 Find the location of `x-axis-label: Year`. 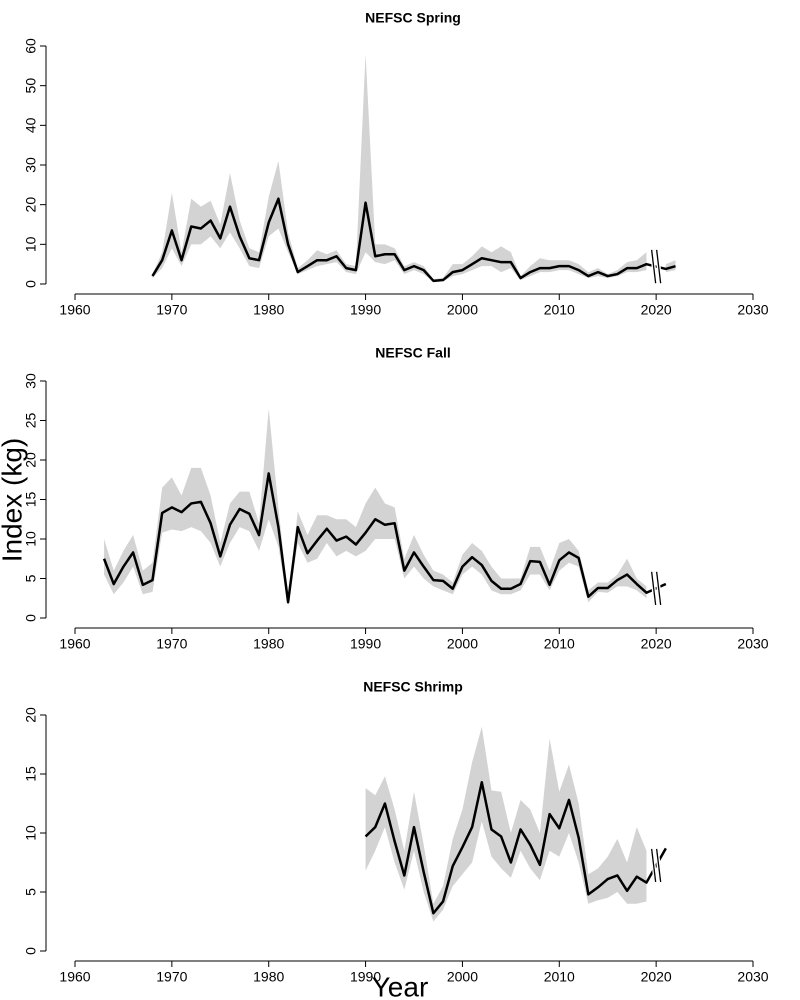

x-axis-label: Year is located at coordinates (400, 985).